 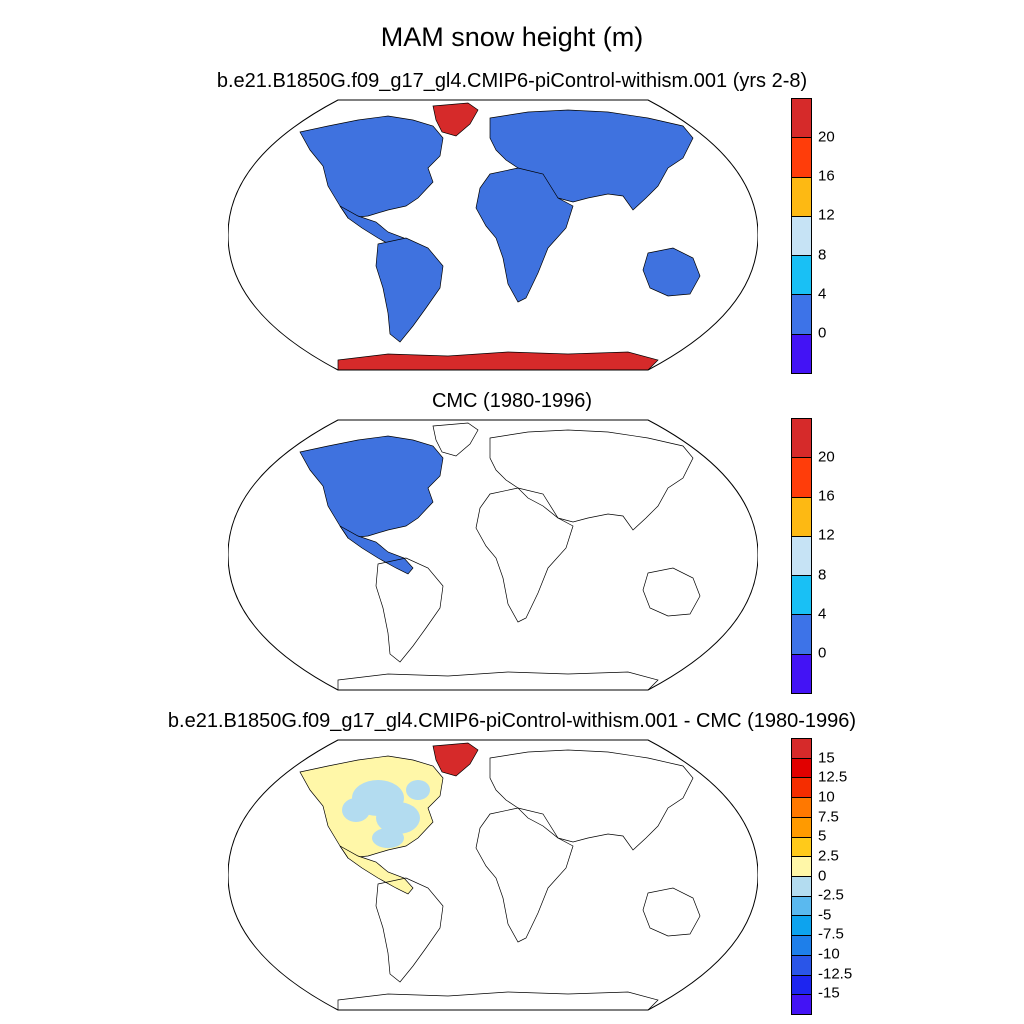 What do you see at coordinates (829, 993) in the screenshot?
I see `colorbar-tick-label: -15` at bounding box center [829, 993].